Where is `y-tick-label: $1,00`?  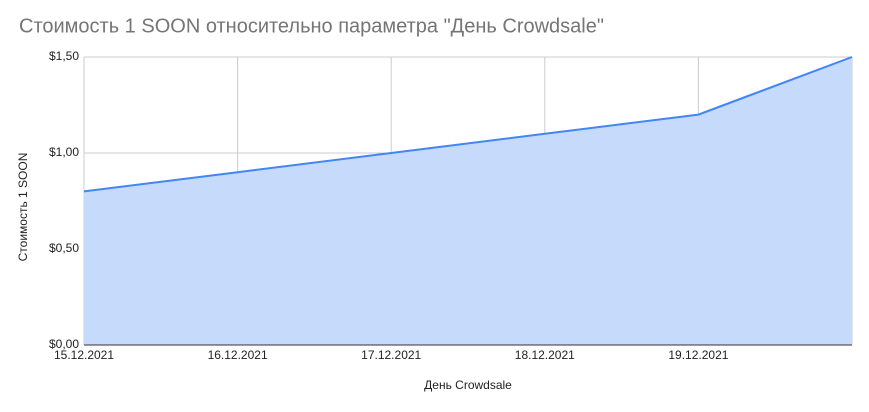 y-tick-label: $1,00 is located at coordinates (64, 152).